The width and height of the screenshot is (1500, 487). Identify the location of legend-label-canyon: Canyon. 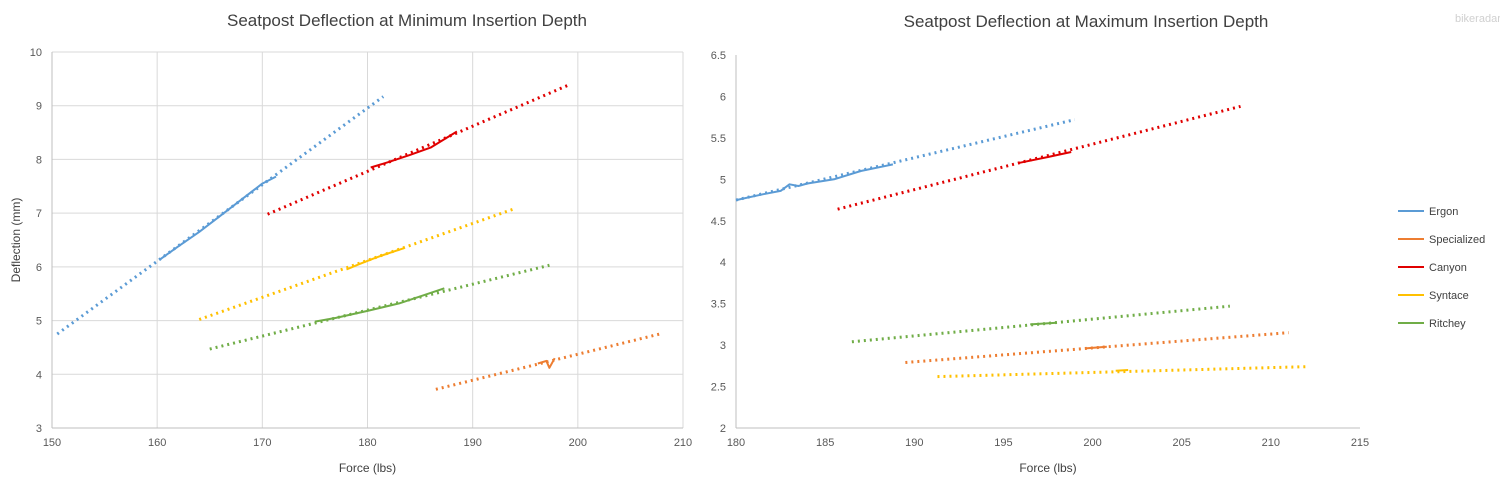
(1448, 268).